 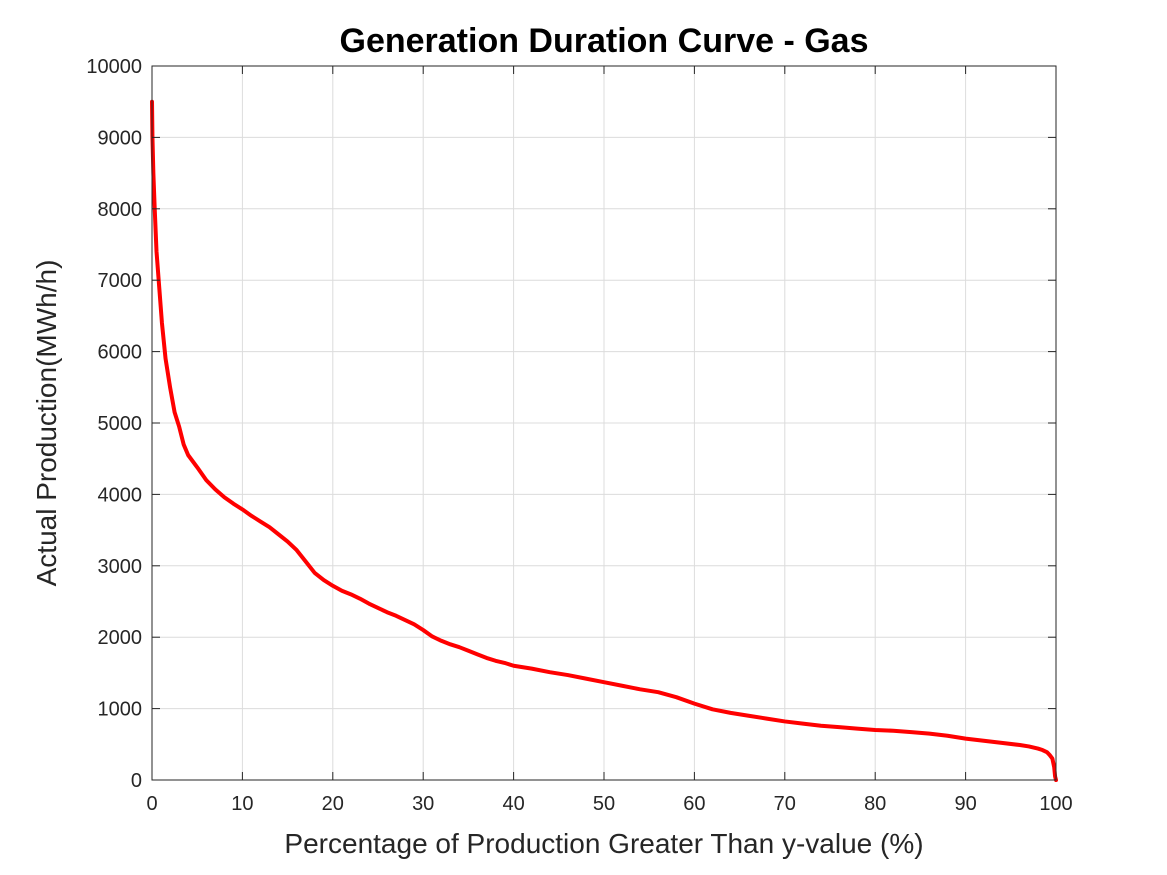 I want to click on x-tick-label: 100, so click(x=1055, y=804).